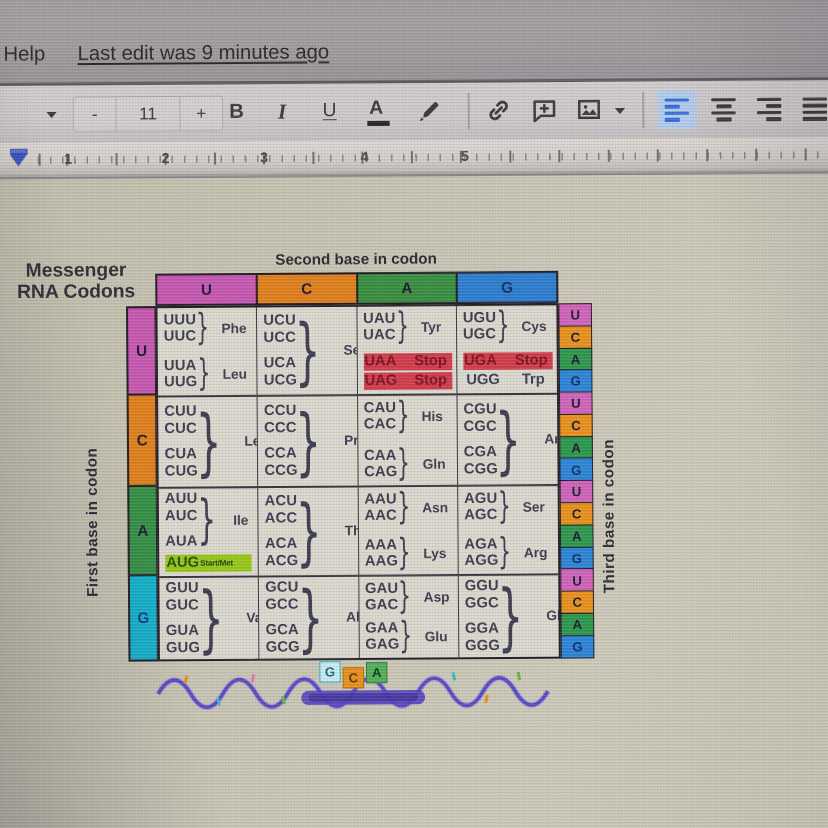 Image resolution: width=828 pixels, height=828 pixels. Describe the element at coordinates (181, 541) in the screenshot. I see `codon: AUA` at that location.